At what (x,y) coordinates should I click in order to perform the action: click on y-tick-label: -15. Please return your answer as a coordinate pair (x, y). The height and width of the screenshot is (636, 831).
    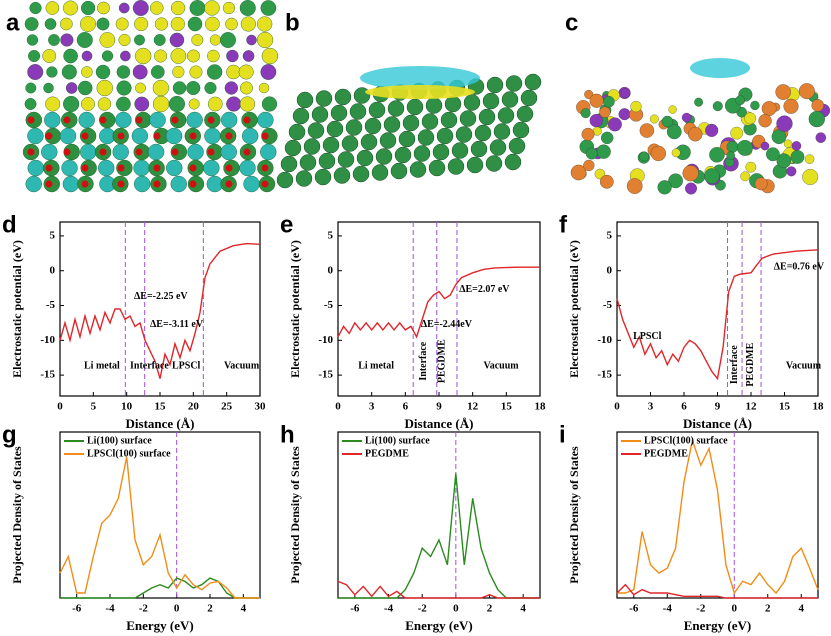
    Looking at the image, I should click on (604, 375).